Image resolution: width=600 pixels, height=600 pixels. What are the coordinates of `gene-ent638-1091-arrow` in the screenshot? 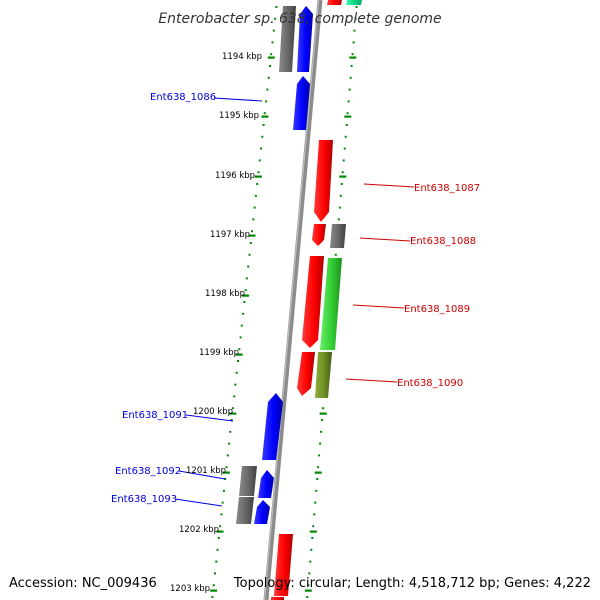 It's located at (272, 426).